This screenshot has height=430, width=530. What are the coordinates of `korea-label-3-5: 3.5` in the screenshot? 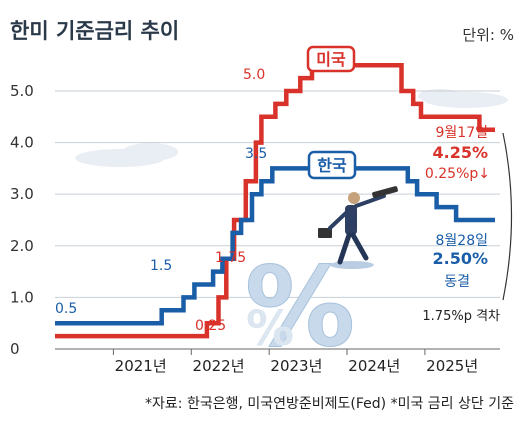 It's located at (256, 154).